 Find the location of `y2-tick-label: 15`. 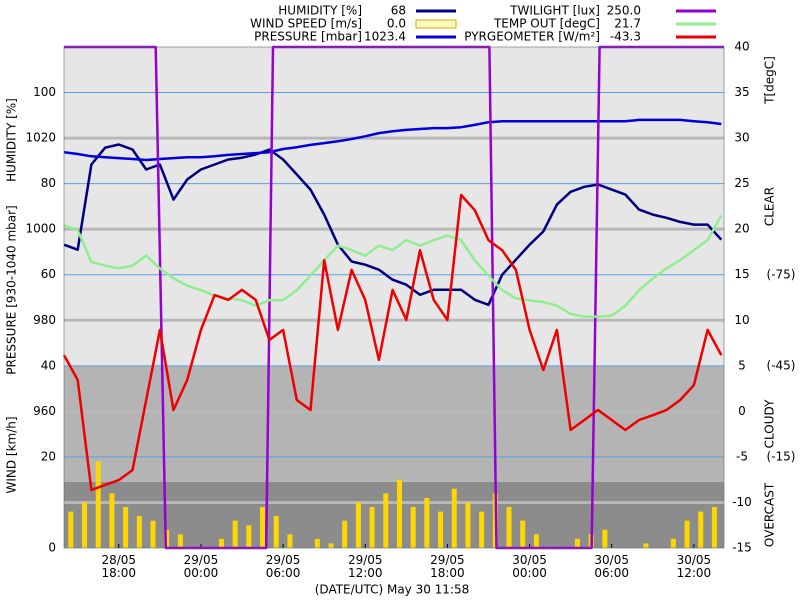

y2-tick-label: 15 is located at coordinates (741, 274).